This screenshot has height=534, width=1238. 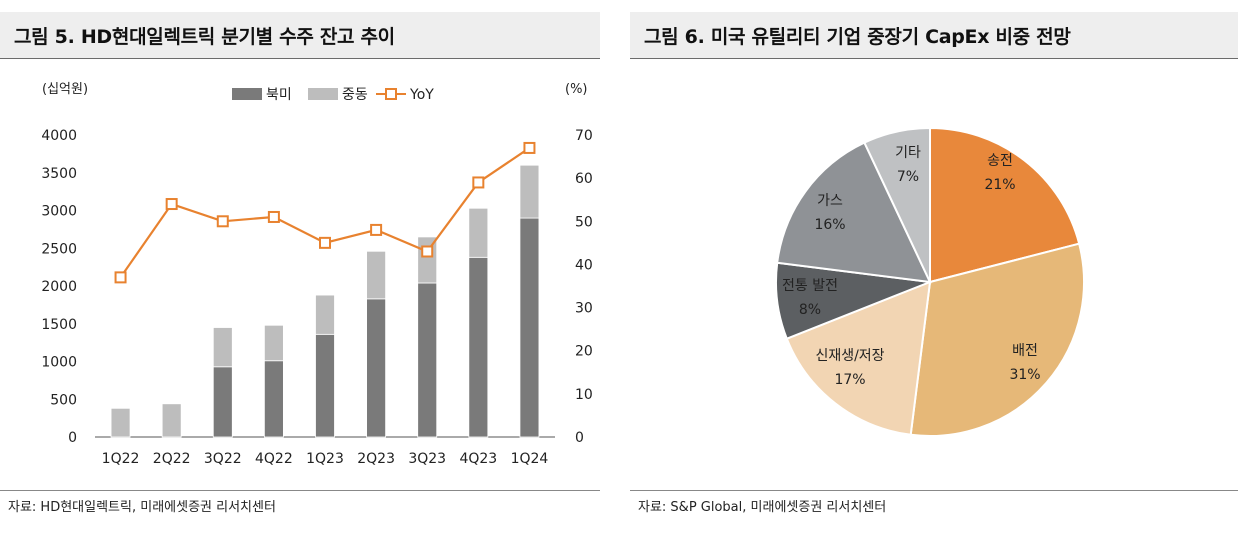 I want to click on y-right-tick-label: 20, so click(x=584, y=352).